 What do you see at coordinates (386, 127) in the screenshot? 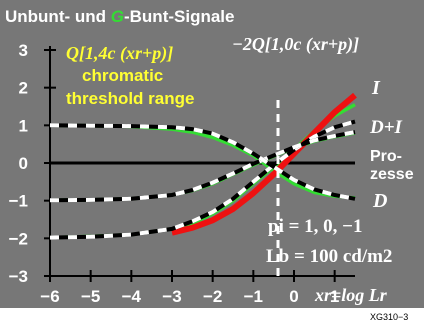
I see `curve-di-label: D+I` at bounding box center [386, 127].